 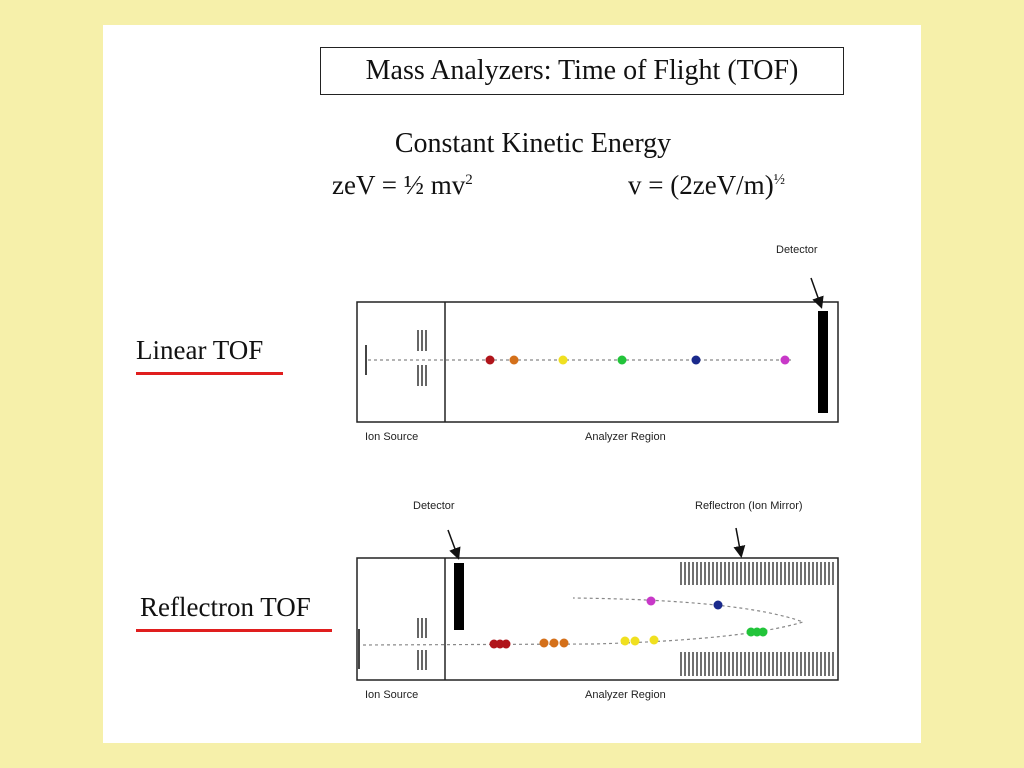 I want to click on reflectron-mirror-bottom, so click(x=757, y=664).